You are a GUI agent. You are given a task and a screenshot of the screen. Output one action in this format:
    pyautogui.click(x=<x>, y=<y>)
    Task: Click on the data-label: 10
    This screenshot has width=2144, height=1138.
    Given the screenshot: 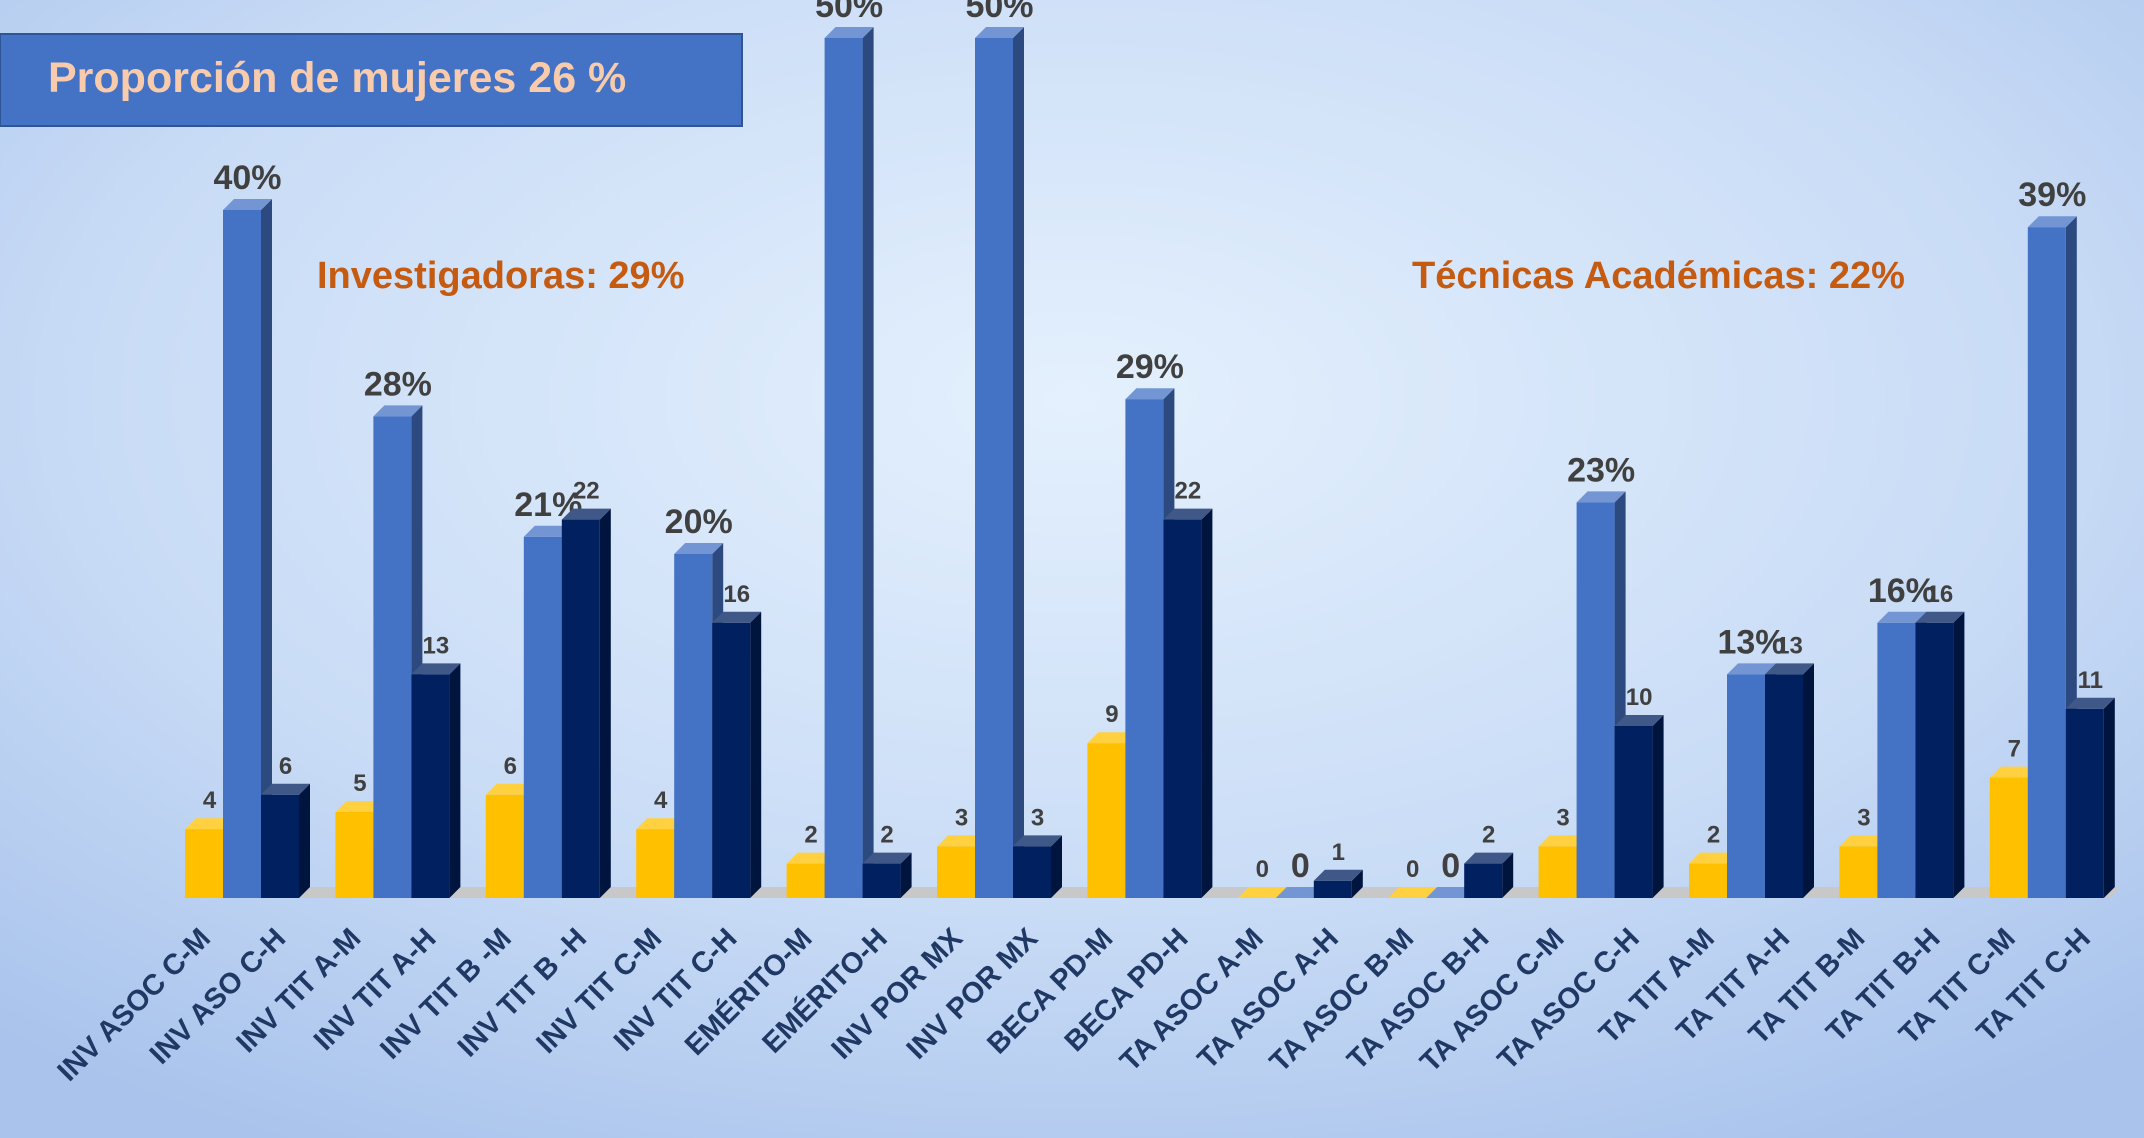 What is the action you would take?
    pyautogui.click(x=1639, y=697)
    